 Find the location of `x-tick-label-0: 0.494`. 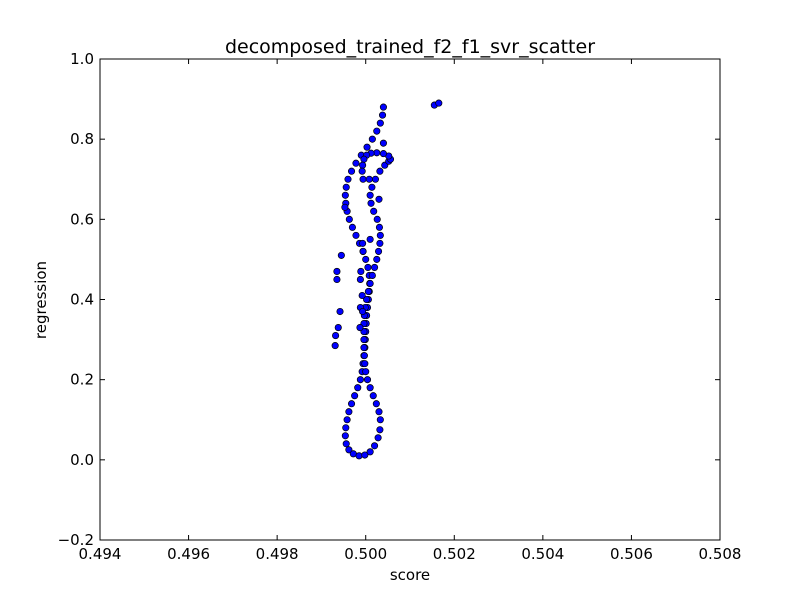

x-tick-label-0: 0.494 is located at coordinates (100, 554).